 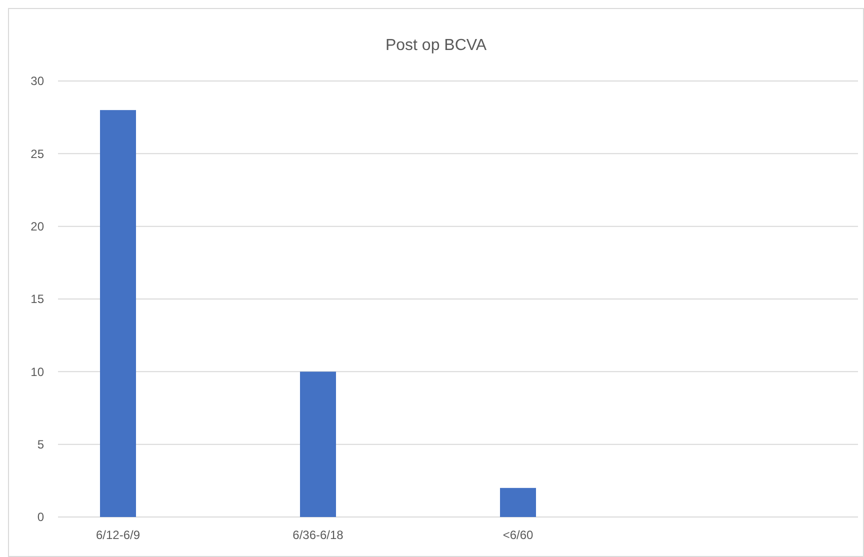 What do you see at coordinates (37, 299) in the screenshot?
I see `y-tick-label: 15` at bounding box center [37, 299].